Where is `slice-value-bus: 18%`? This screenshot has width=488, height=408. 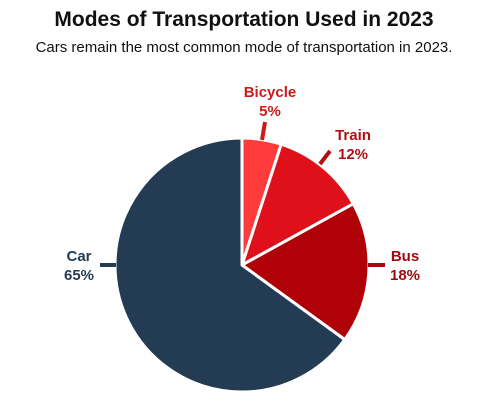 slice-value-bus: 18% is located at coordinates (405, 275).